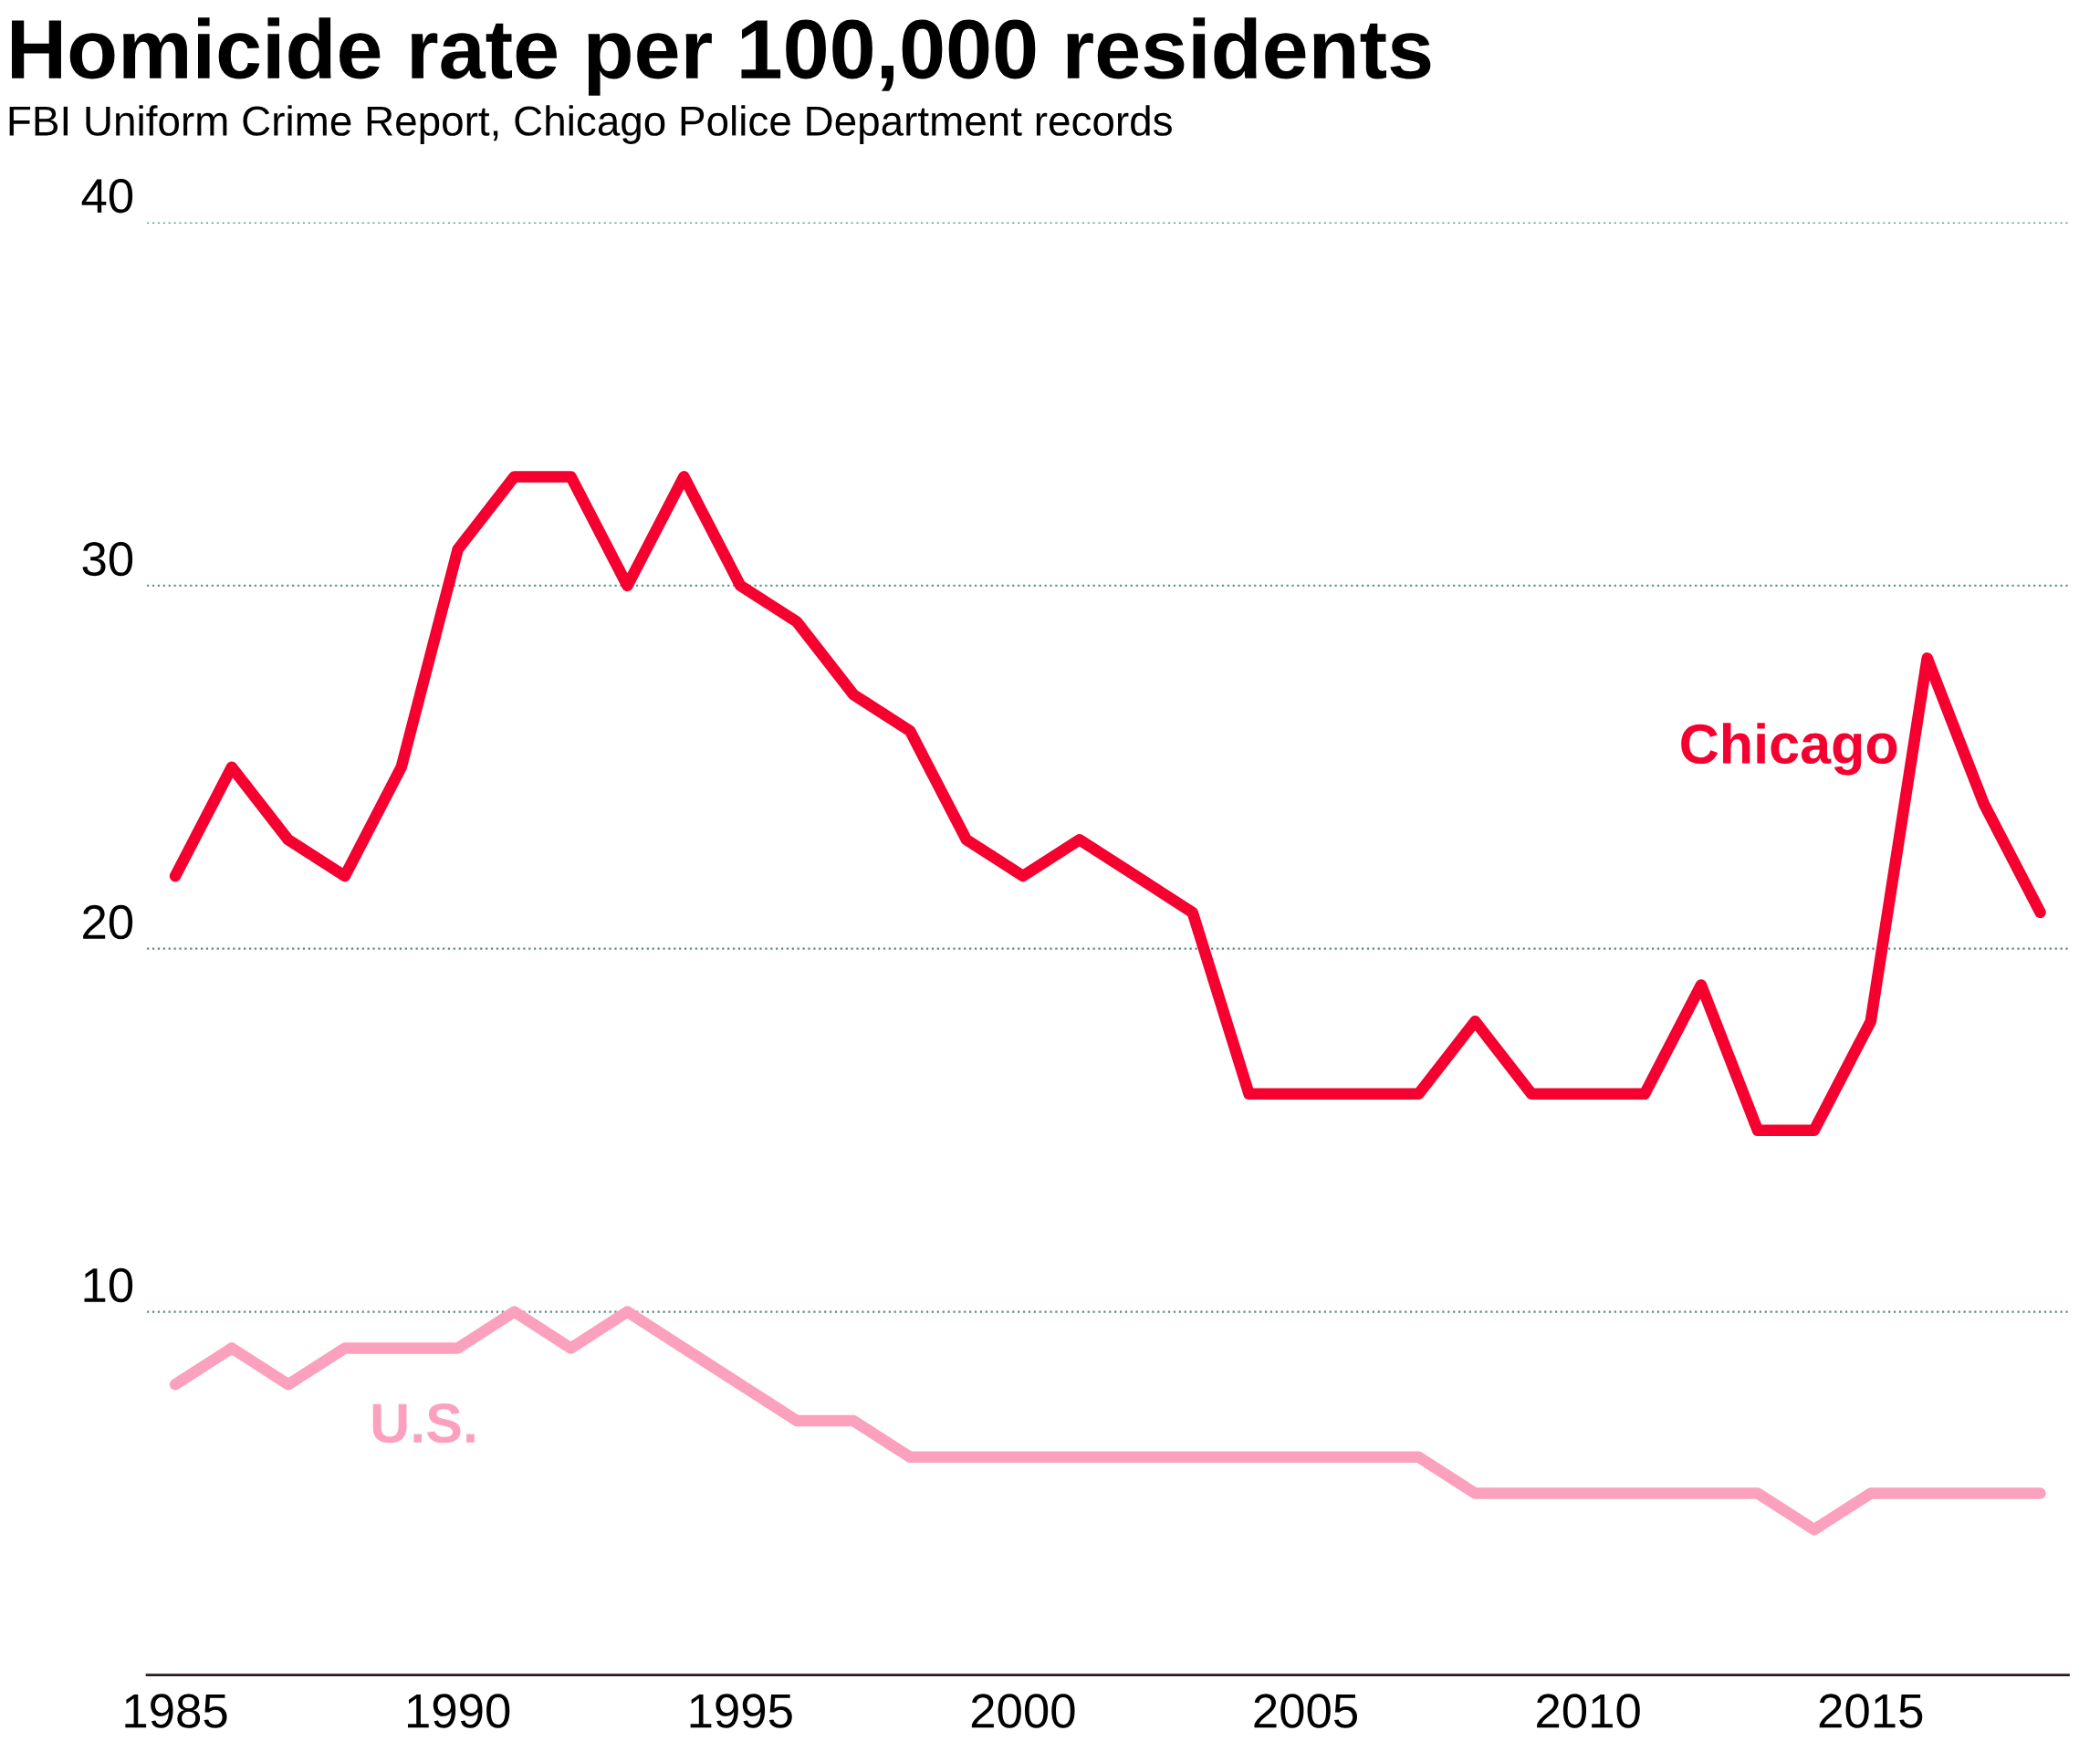 This screenshot has width=2100, height=1752. I want to click on x-tick-label: 1985, so click(176, 1711).